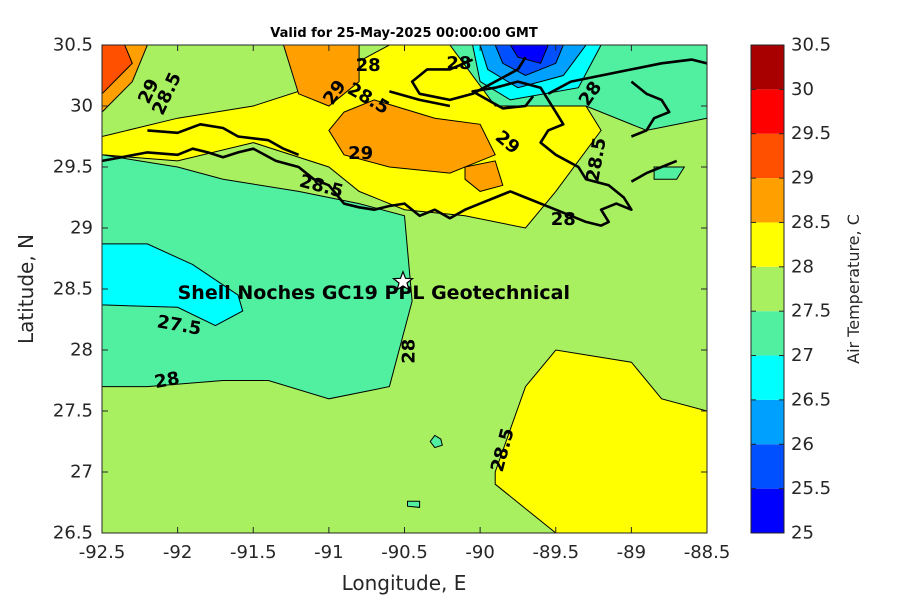 Image resolution: width=900 pixels, height=600 pixels. I want to click on colorbar-tick-label: 27.5, so click(811, 311).